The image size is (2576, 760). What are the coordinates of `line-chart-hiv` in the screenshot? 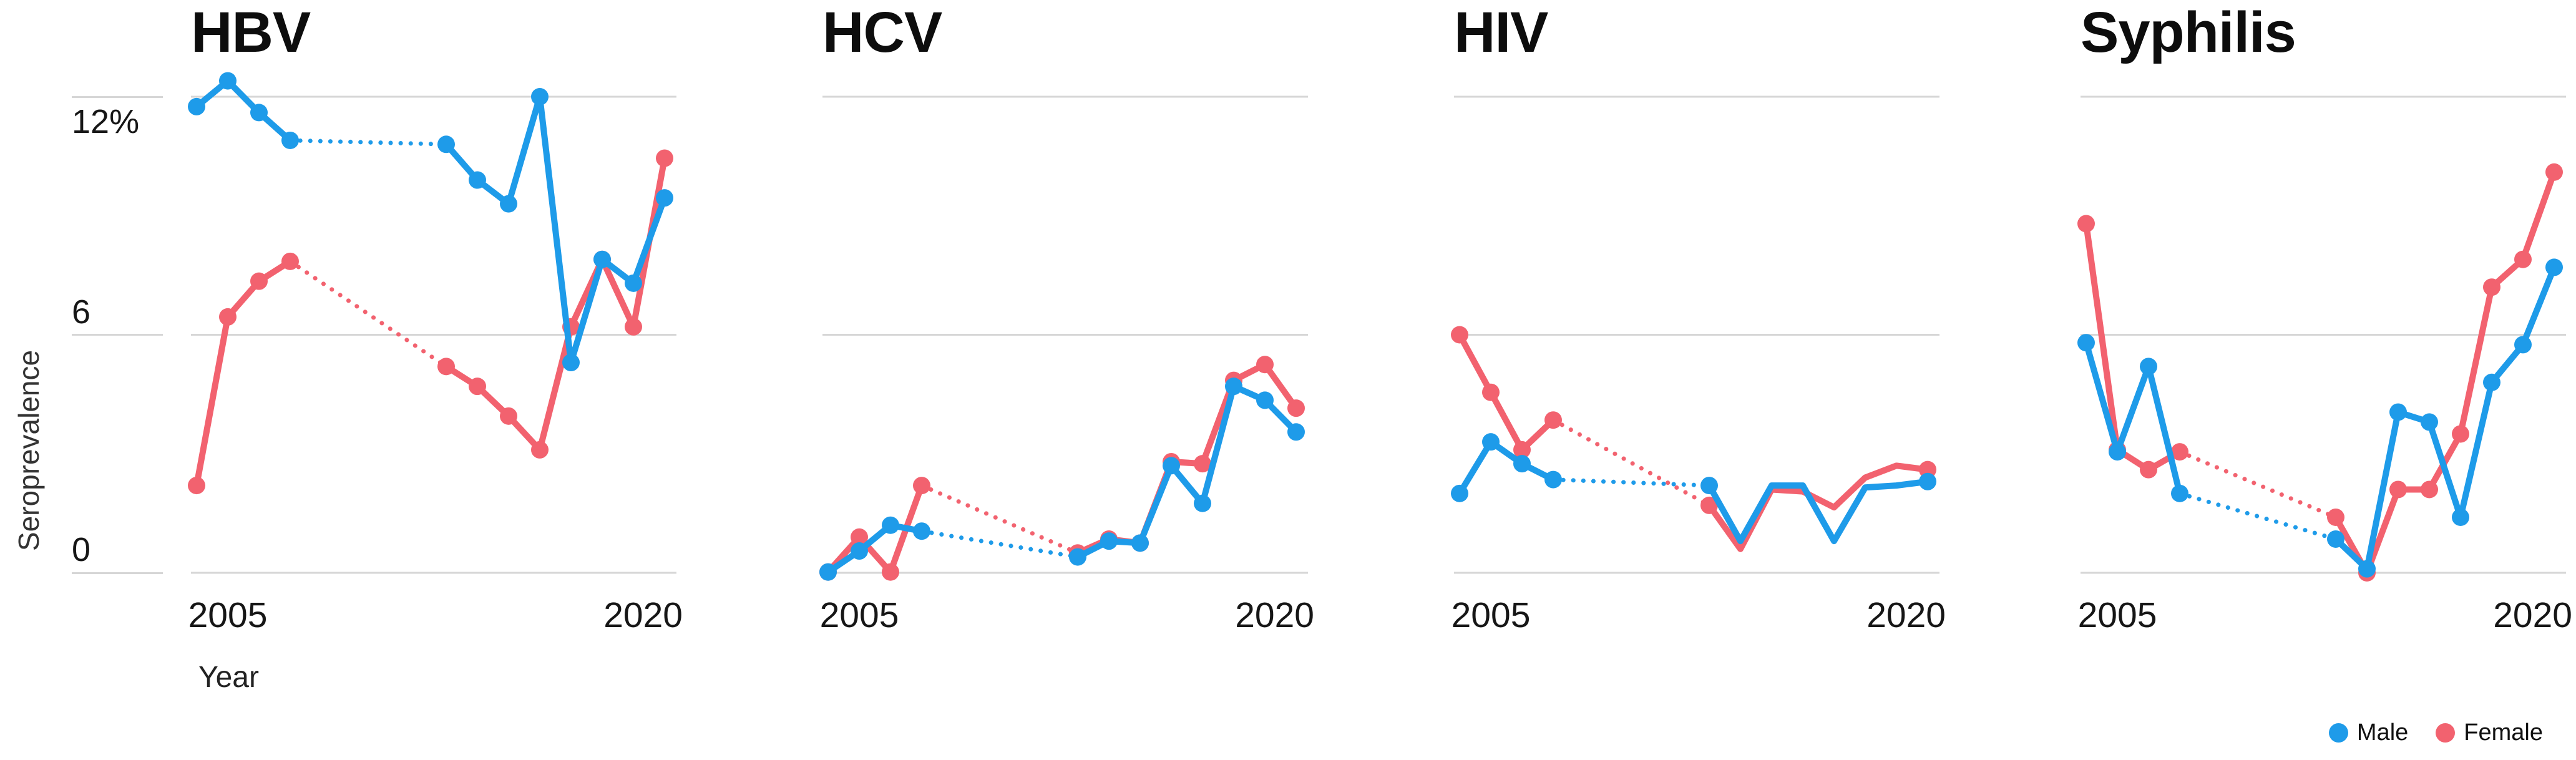 It's located at (1695, 334).